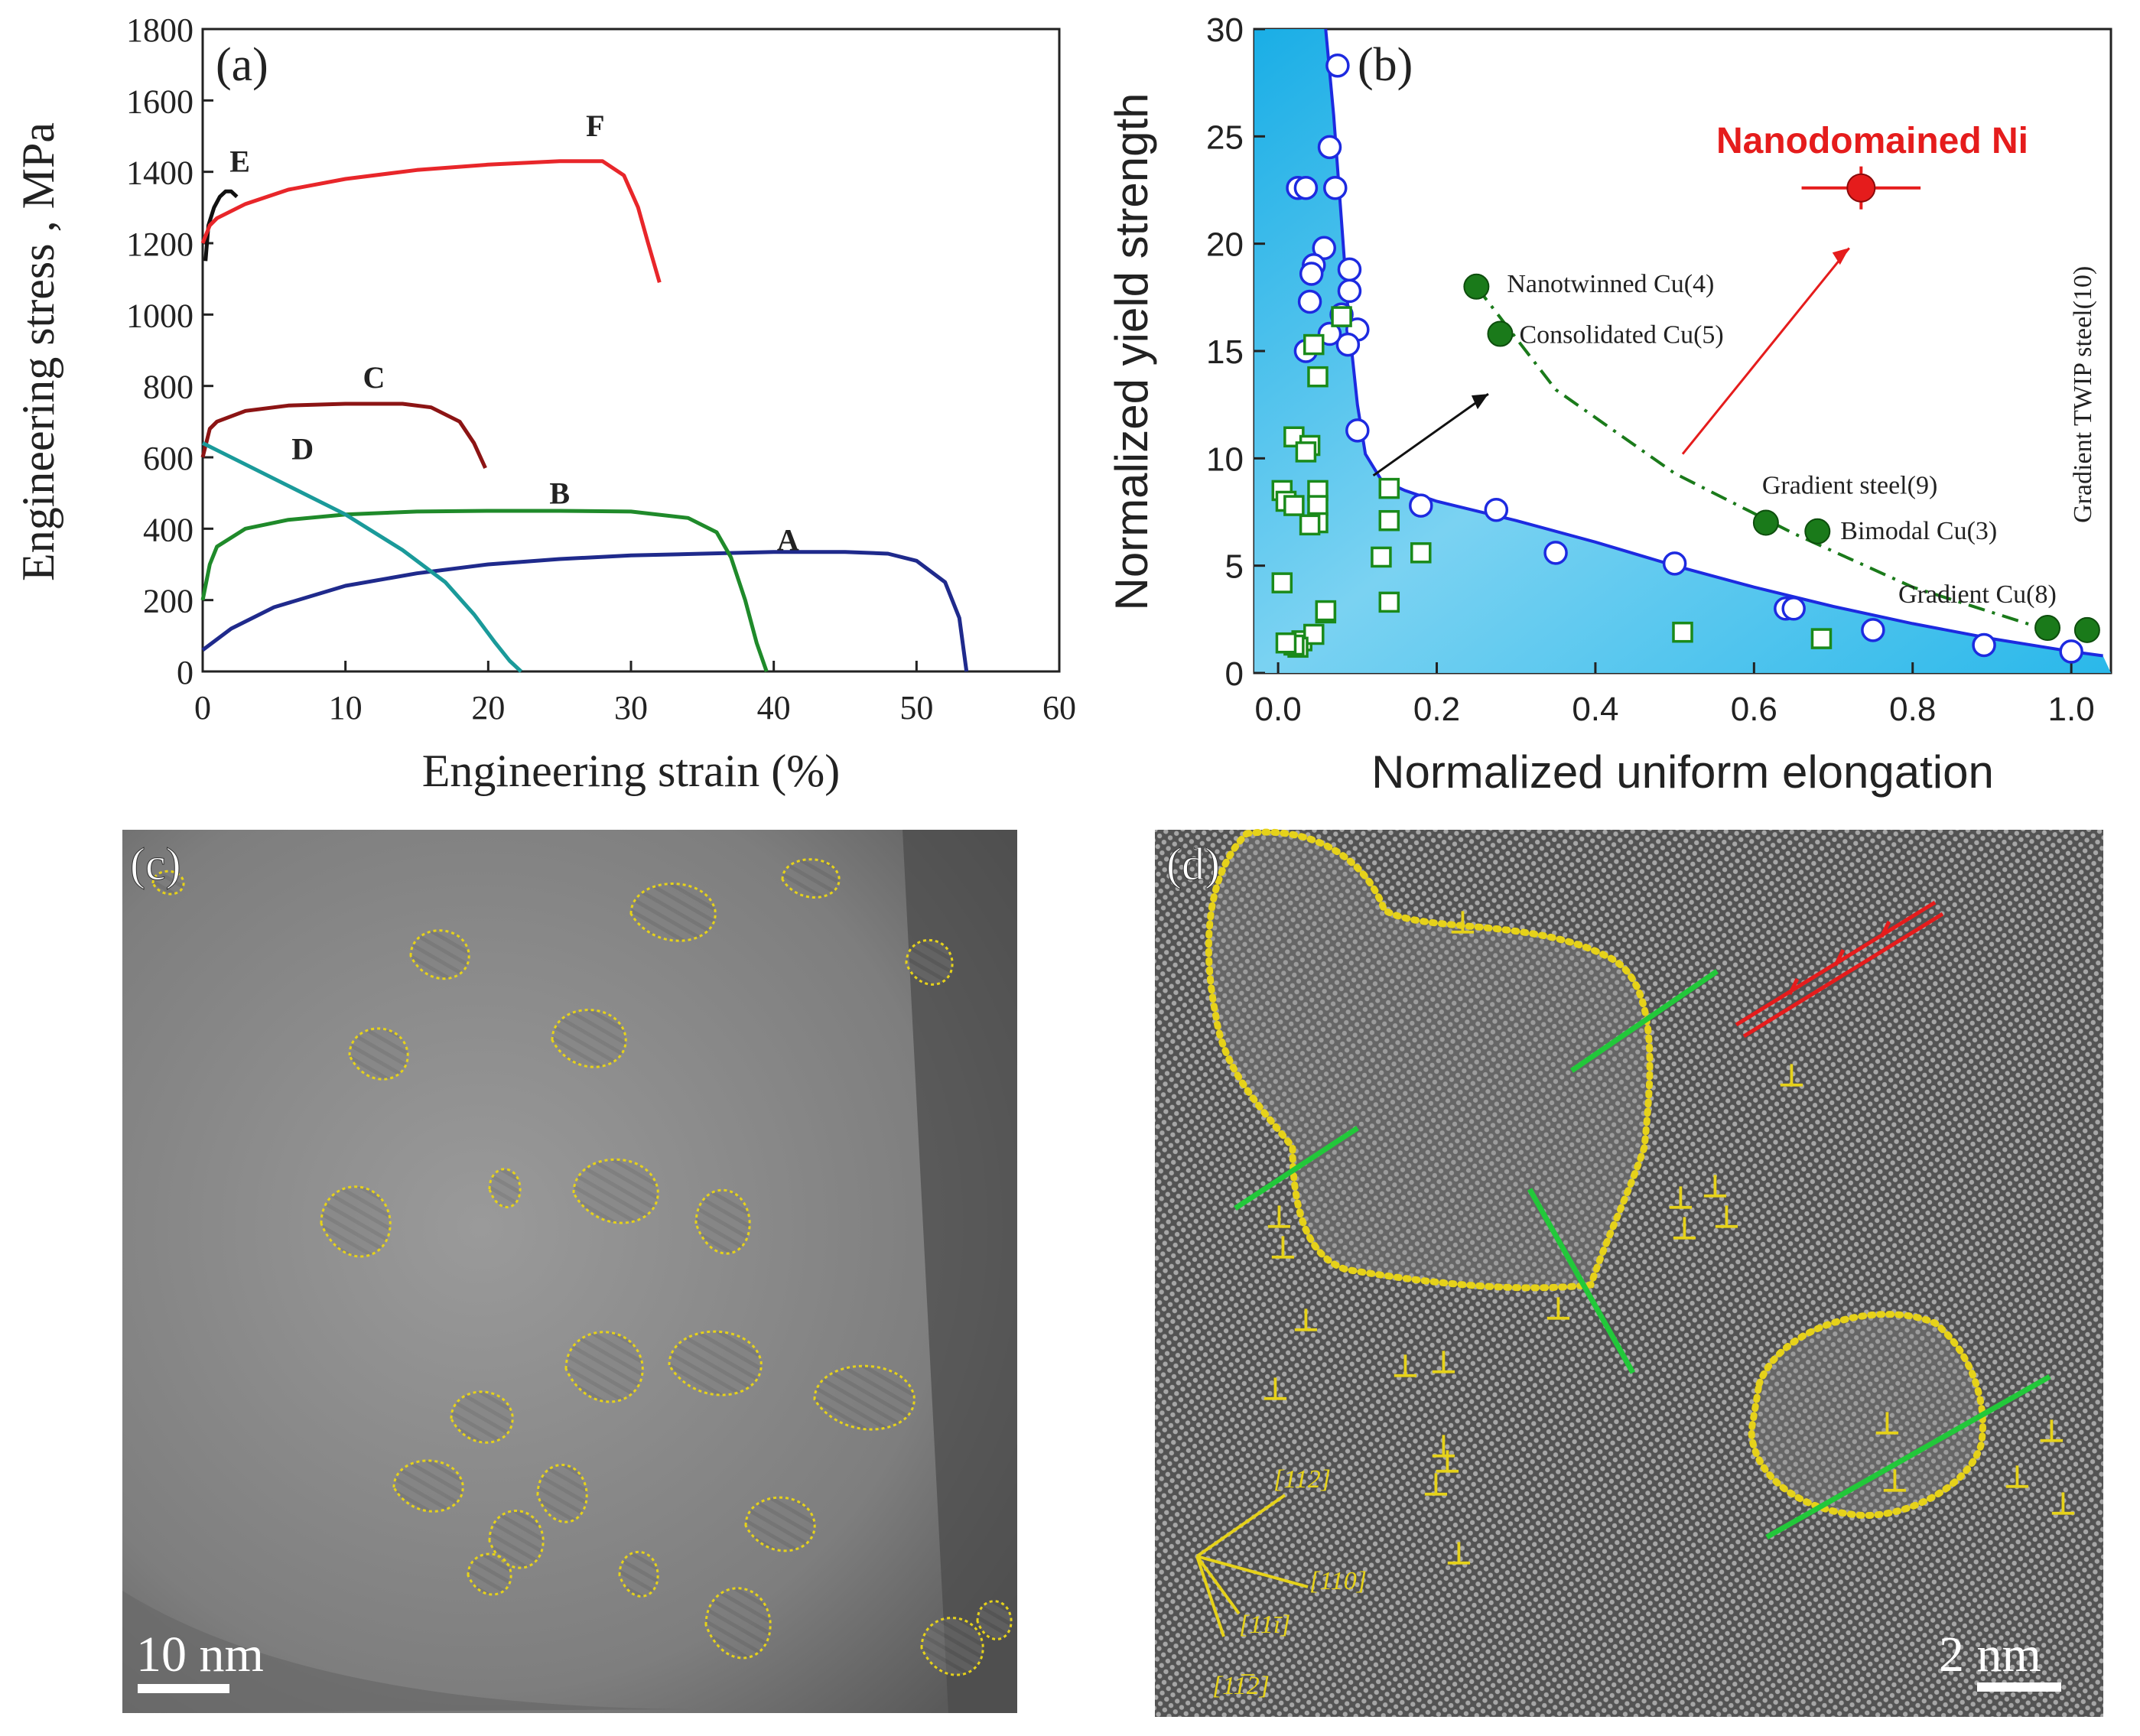  I want to click on b-ni-point, so click(1861, 188).